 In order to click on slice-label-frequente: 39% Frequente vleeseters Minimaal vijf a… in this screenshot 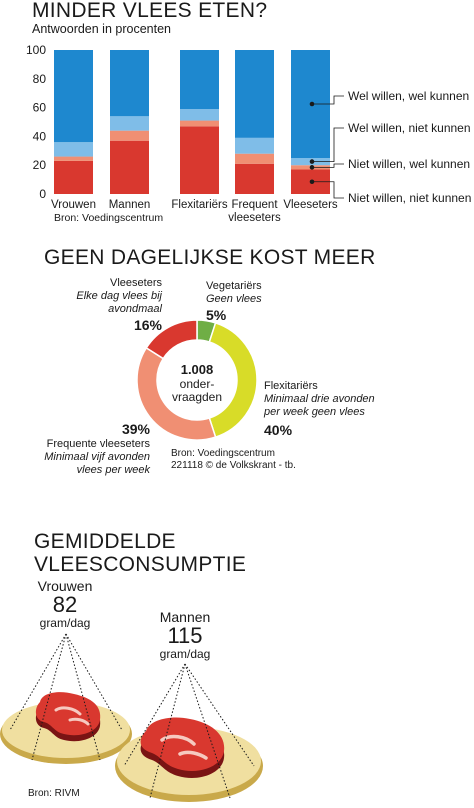, I will do `click(95, 448)`.